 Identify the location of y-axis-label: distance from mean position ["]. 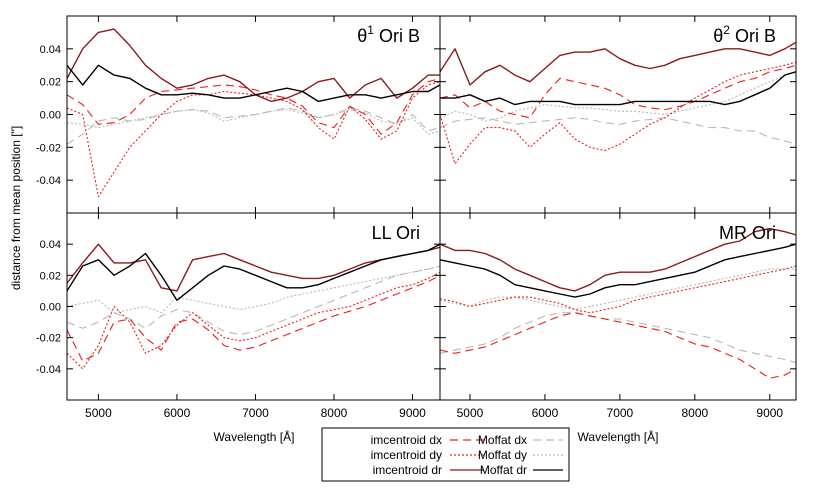
(16, 208).